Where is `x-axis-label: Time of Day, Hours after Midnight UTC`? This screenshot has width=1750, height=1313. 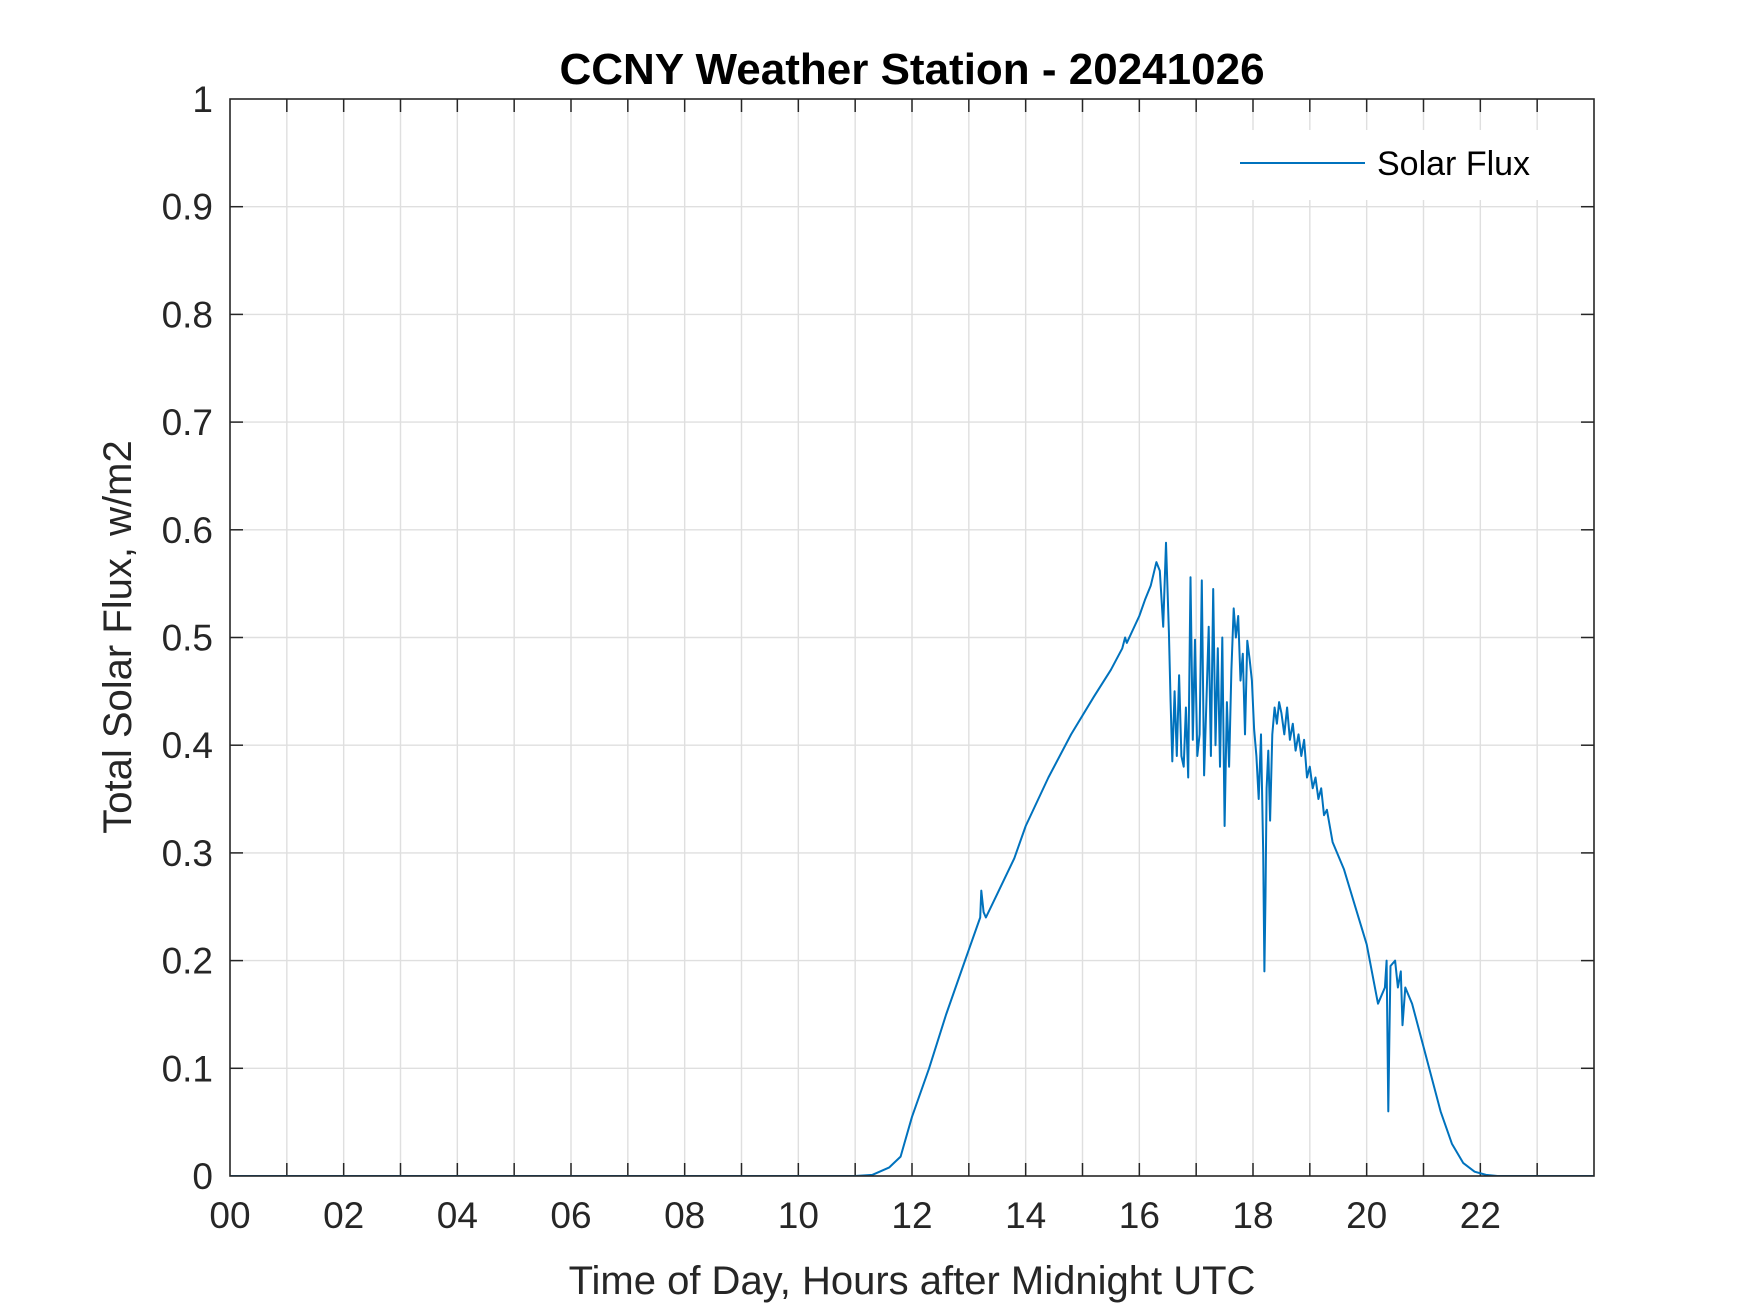
x-axis-label: Time of Day, Hours after Midnight UTC is located at coordinates (912, 1281).